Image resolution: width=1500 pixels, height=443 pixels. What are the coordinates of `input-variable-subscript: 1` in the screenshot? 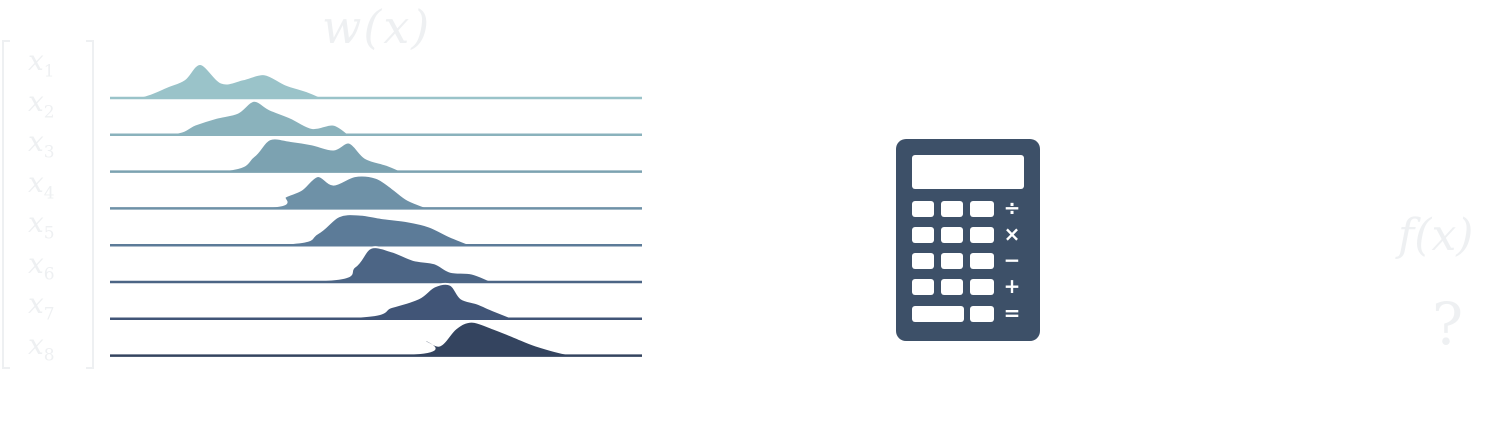 It's located at (49, 71).